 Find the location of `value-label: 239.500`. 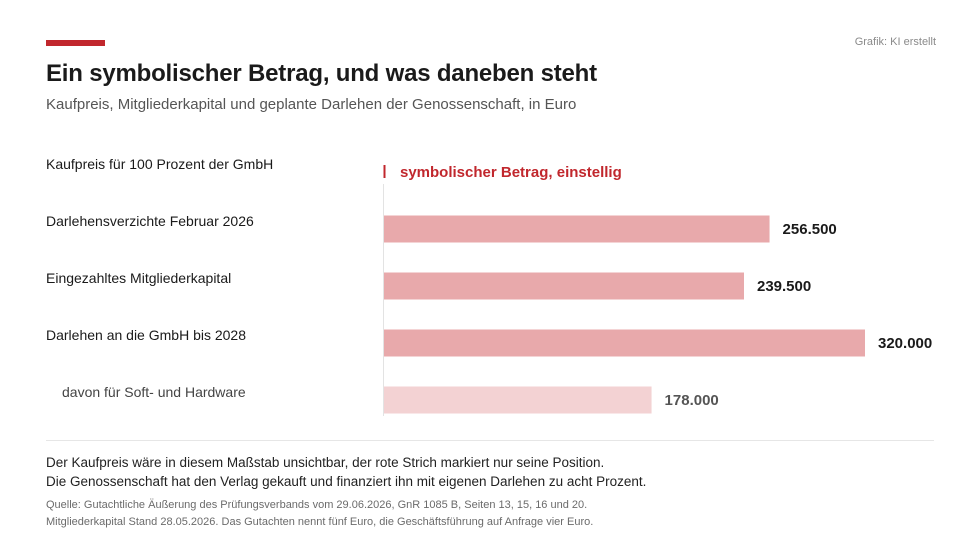

value-label: 239.500 is located at coordinates (784, 286).